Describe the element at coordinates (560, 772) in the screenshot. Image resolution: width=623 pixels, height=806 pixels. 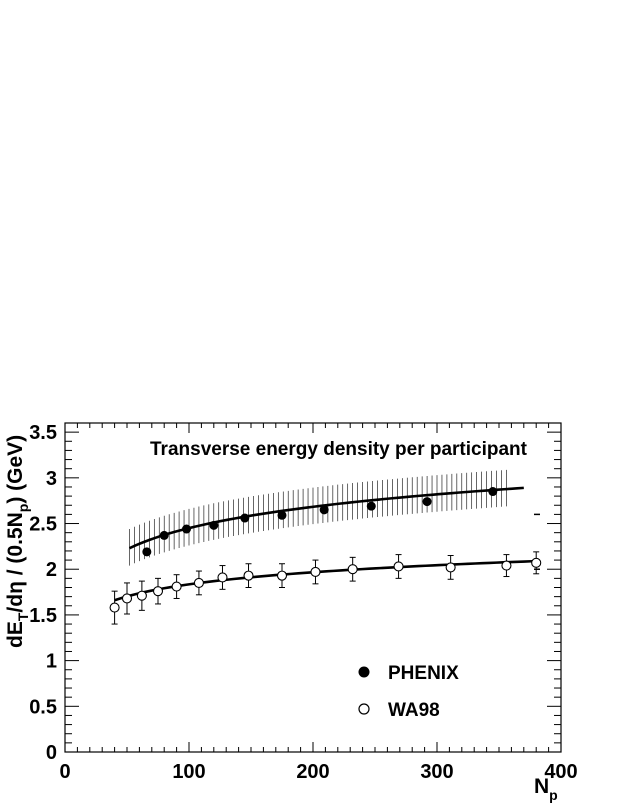
I see `x-tick-label: 400` at that location.